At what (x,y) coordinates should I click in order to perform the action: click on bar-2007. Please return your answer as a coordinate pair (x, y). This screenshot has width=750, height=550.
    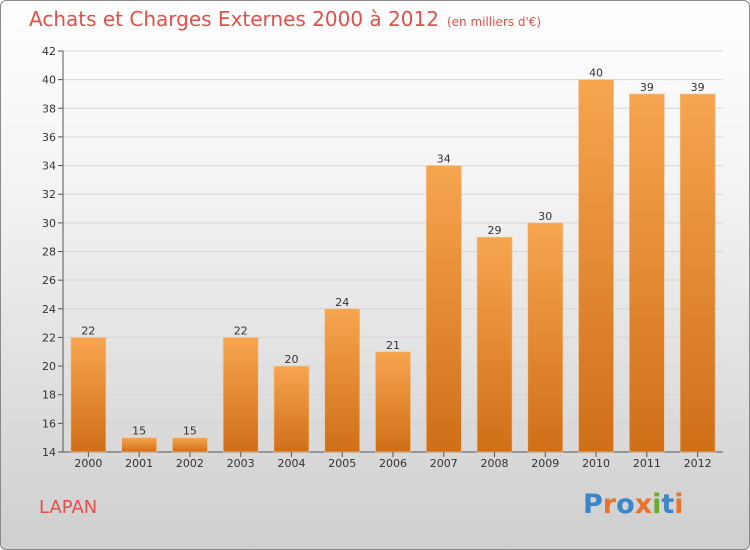
    Looking at the image, I should click on (443, 309).